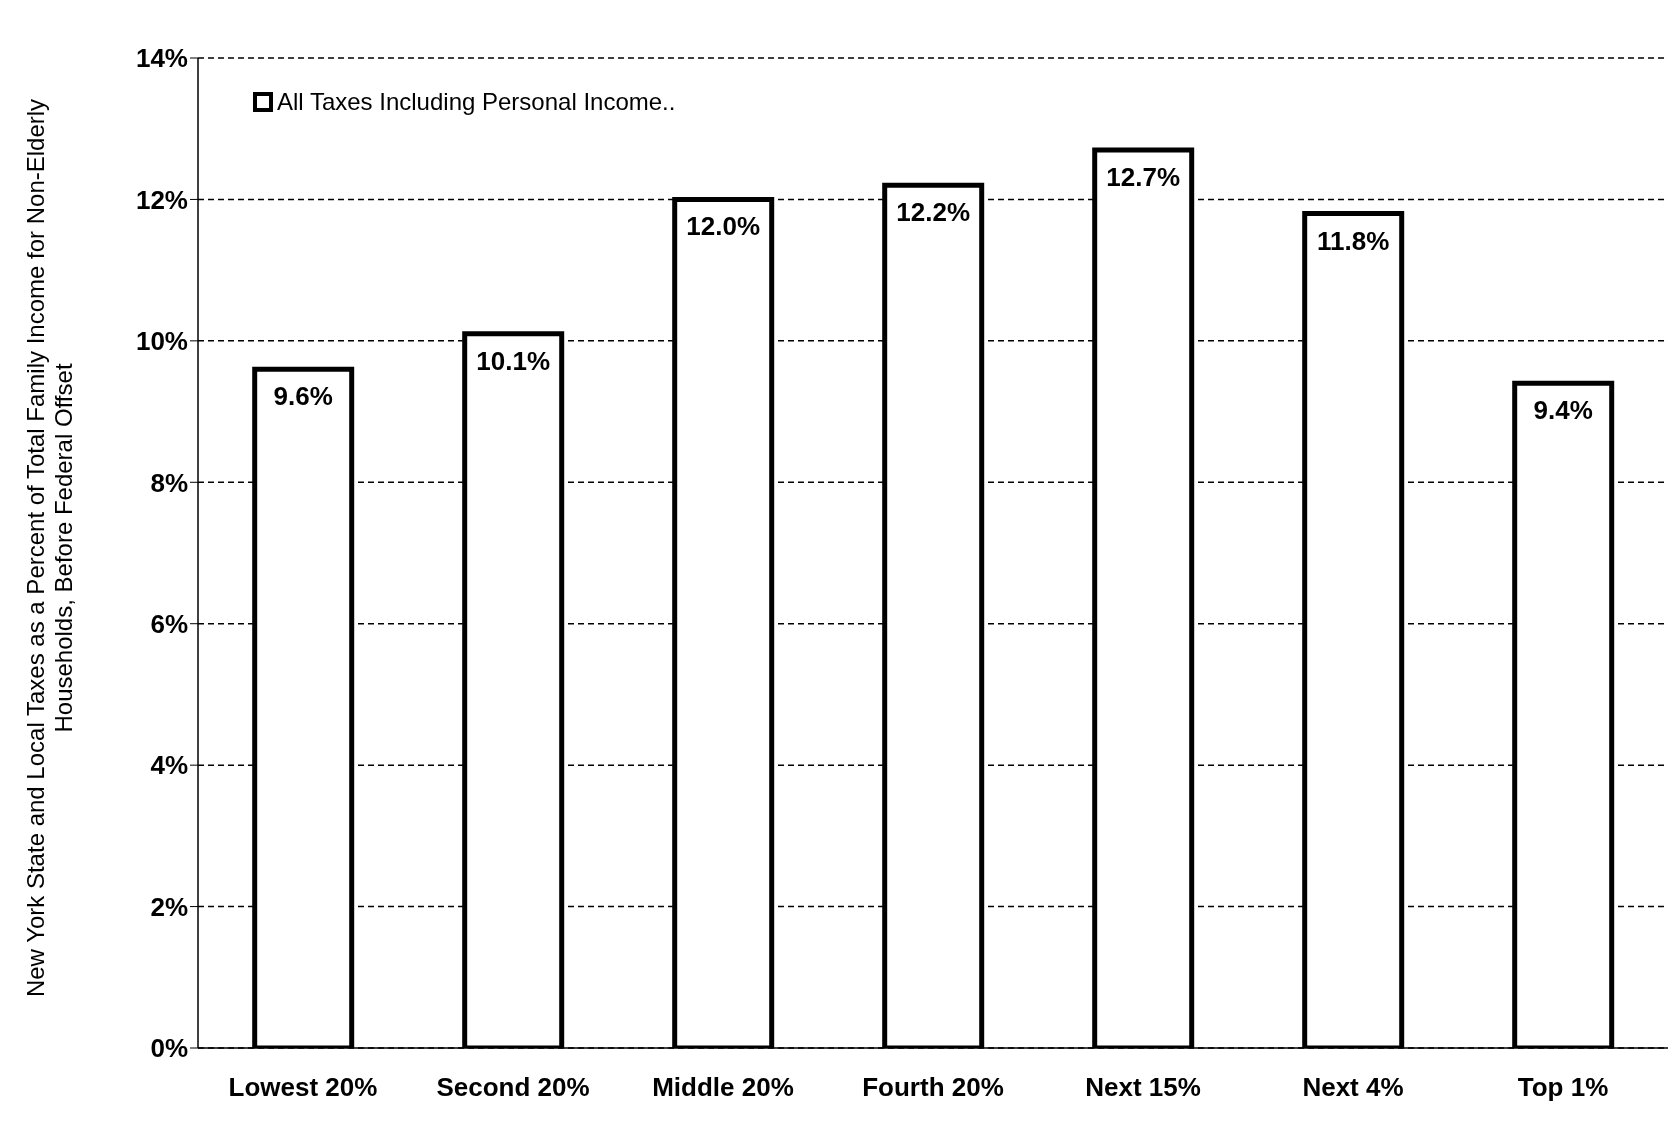 The image size is (1680, 1127). I want to click on x-tick-label: Next 15%, so click(1143, 1087).